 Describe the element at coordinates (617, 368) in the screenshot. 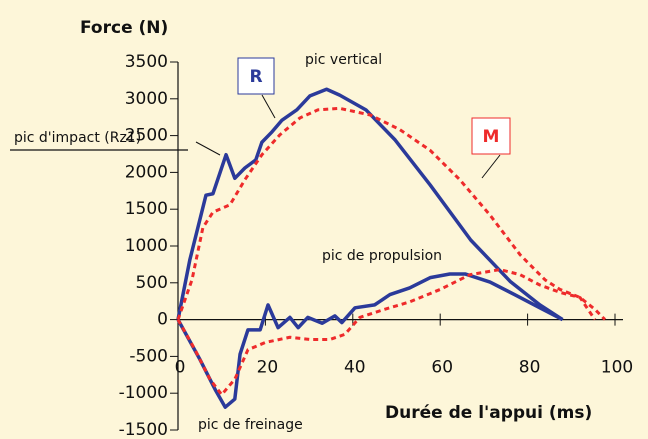

I see `x-tick-label: 100` at that location.